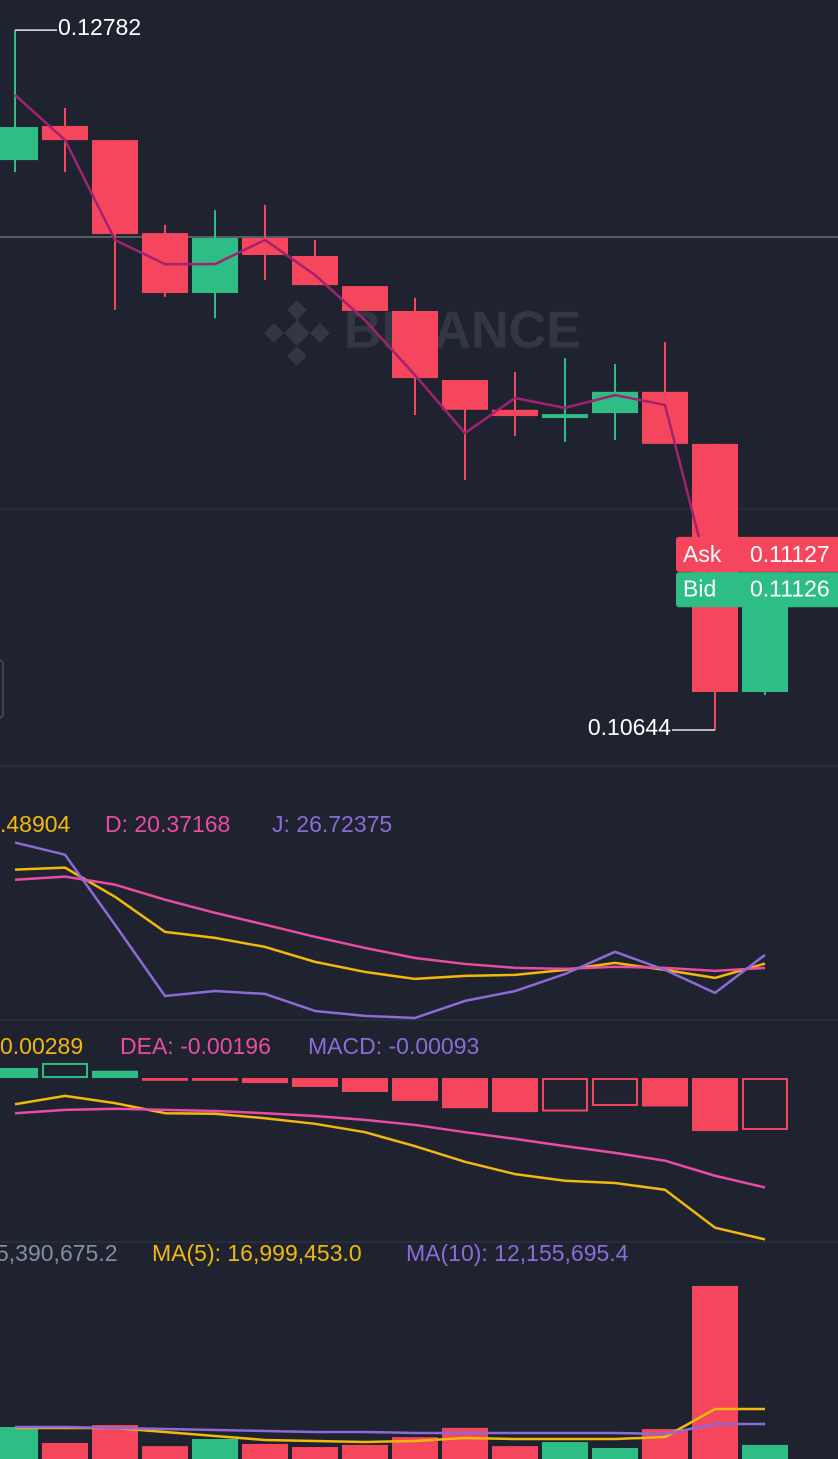  What do you see at coordinates (195, 1046) in the screenshot?
I see `indicator-label: DEA: -0.00196` at bounding box center [195, 1046].